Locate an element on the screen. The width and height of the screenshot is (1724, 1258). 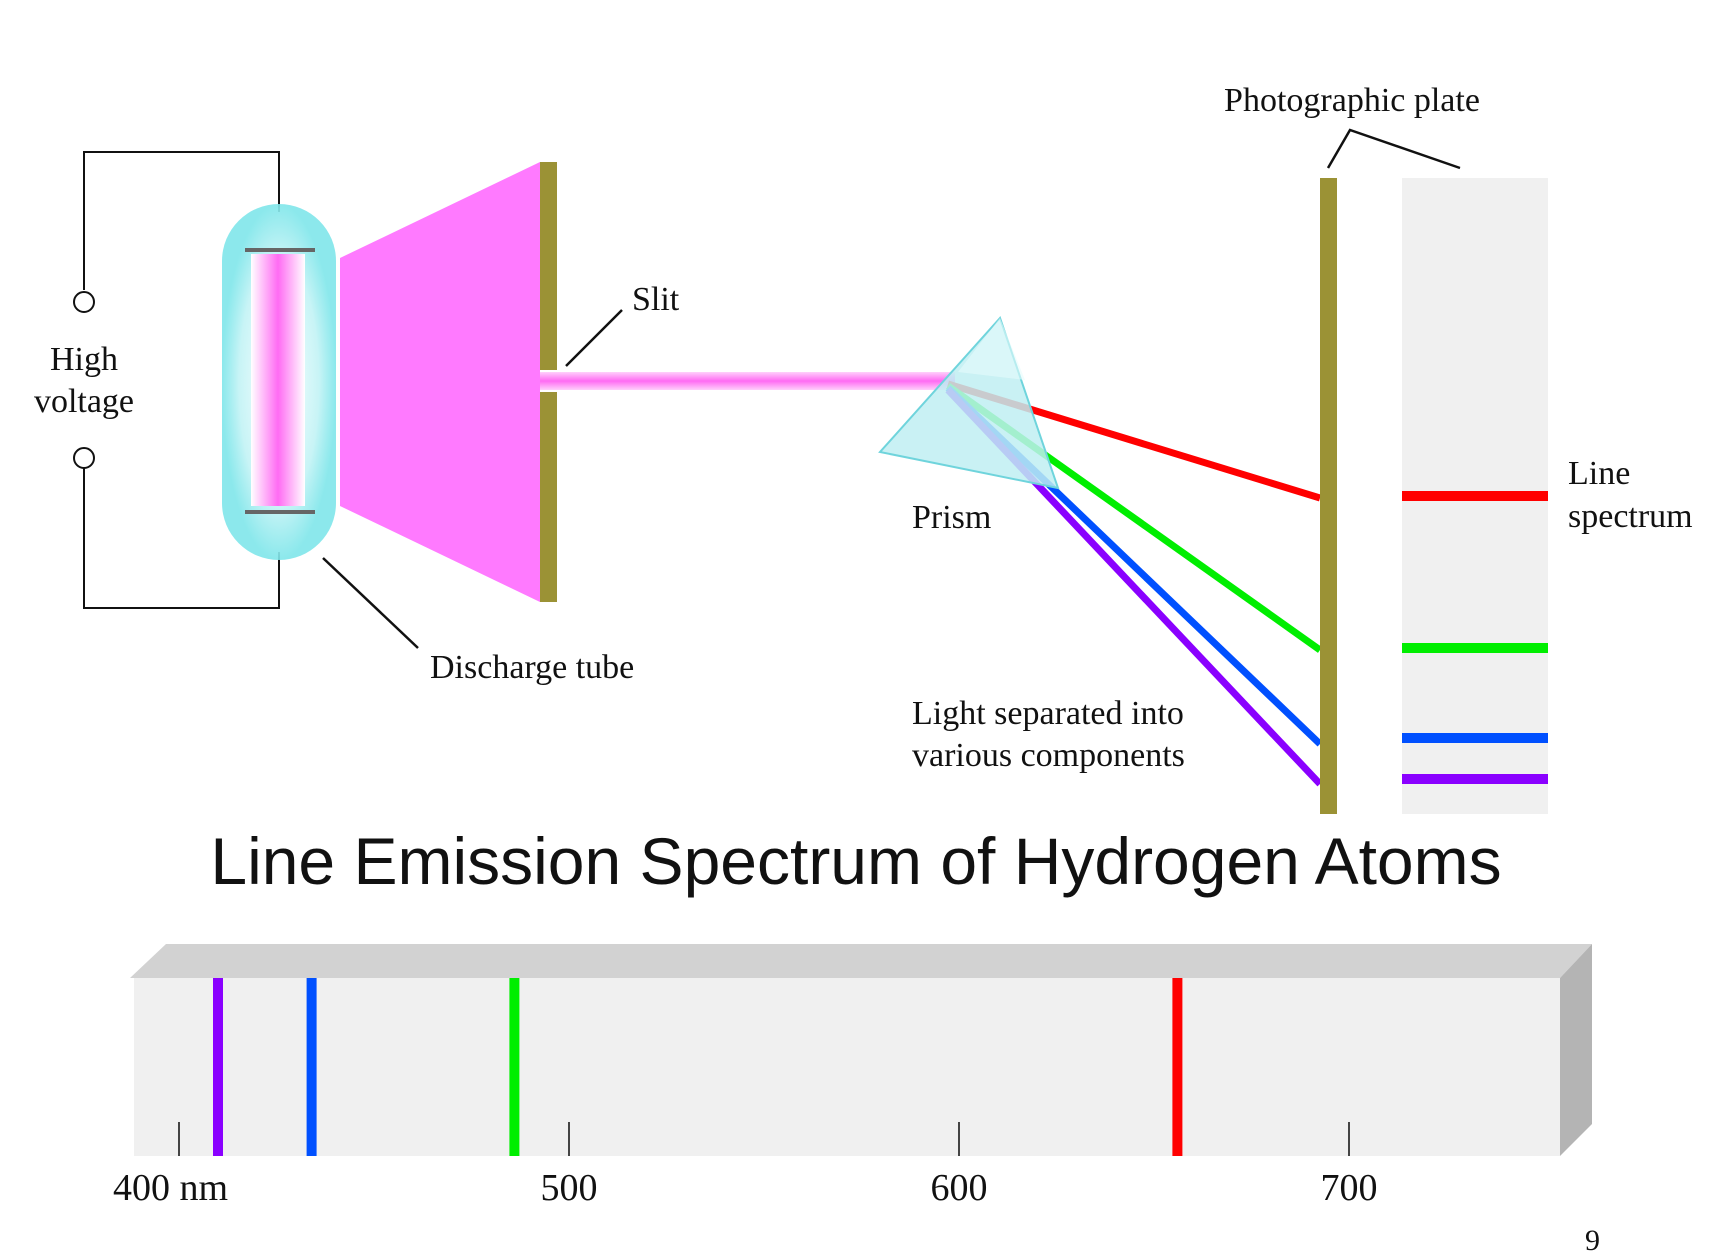
line-spectrum-label-line1: Line is located at coordinates (1599, 473).